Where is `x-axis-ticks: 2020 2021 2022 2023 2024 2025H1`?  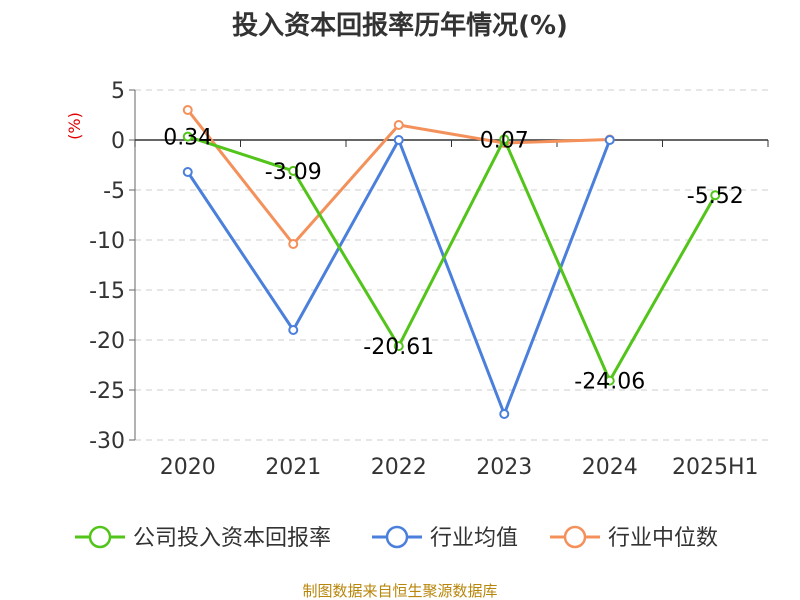 x-axis-ticks: 2020 2021 2022 2023 2024 2025H1 is located at coordinates (459, 467).